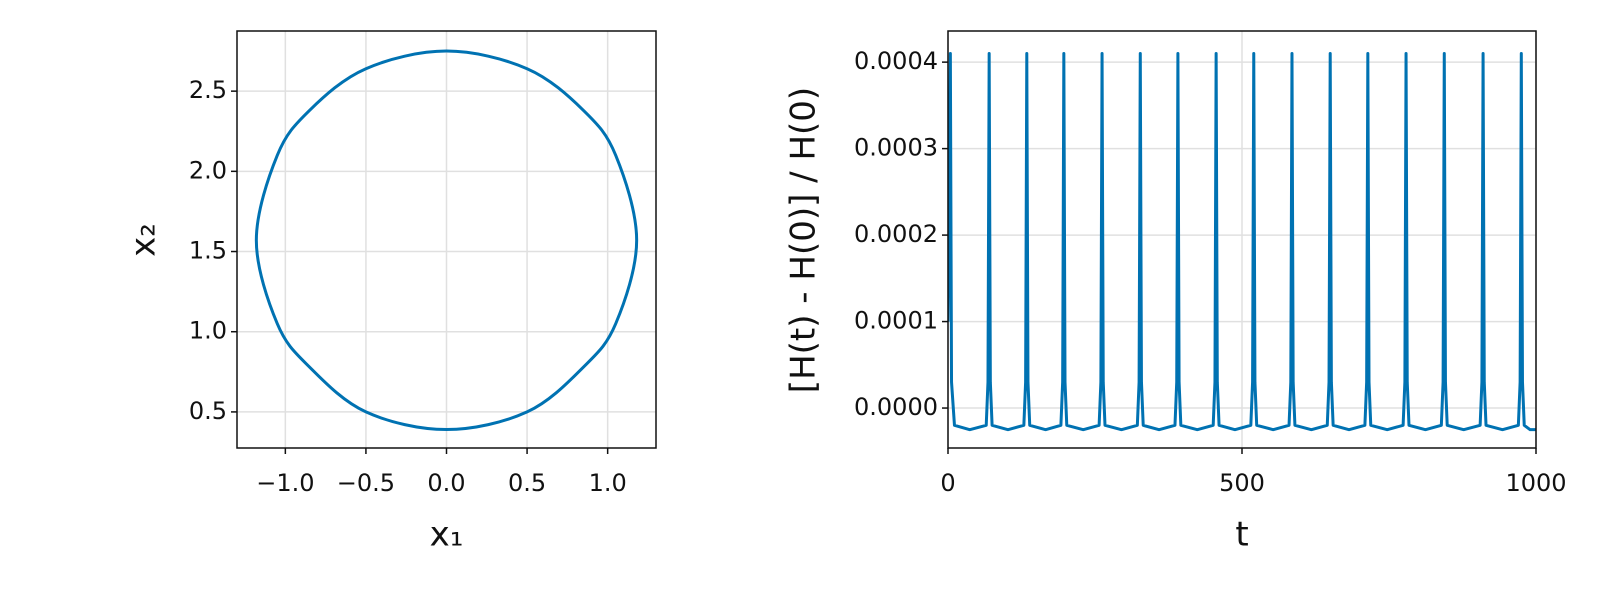 This screenshot has width=1600, height=600. I want to click on x-tick-label: 0.0, so click(446, 483).